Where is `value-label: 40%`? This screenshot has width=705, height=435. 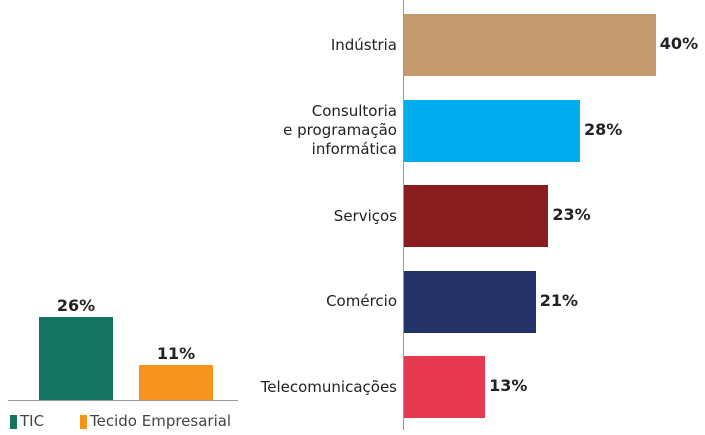 value-label: 40% is located at coordinates (679, 43).